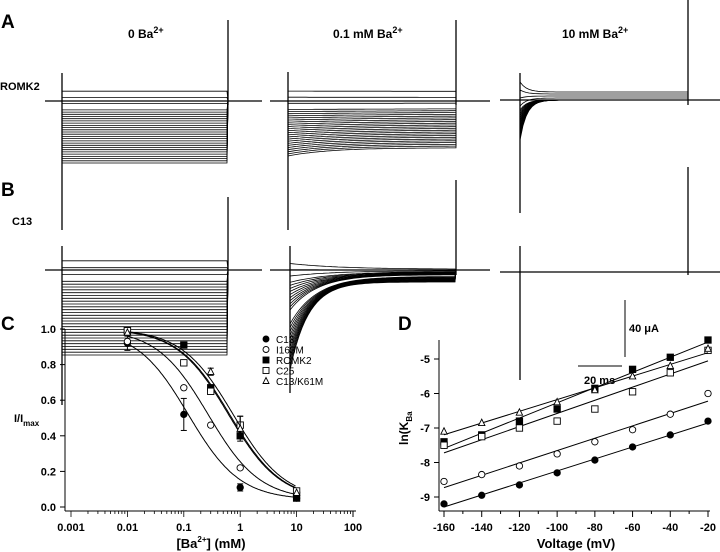 This screenshot has width=720, height=552. Describe the element at coordinates (146, 33) in the screenshot. I see `condition-header-0: 0 Ba2+` at that location.